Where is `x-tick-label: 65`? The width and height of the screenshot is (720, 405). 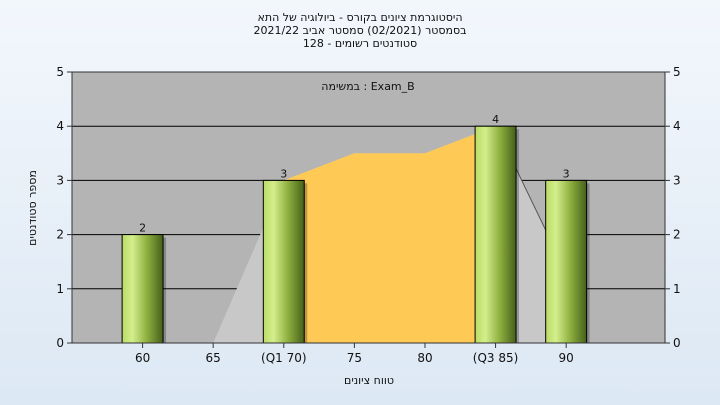
x-tick-label: 65 is located at coordinates (213, 358).